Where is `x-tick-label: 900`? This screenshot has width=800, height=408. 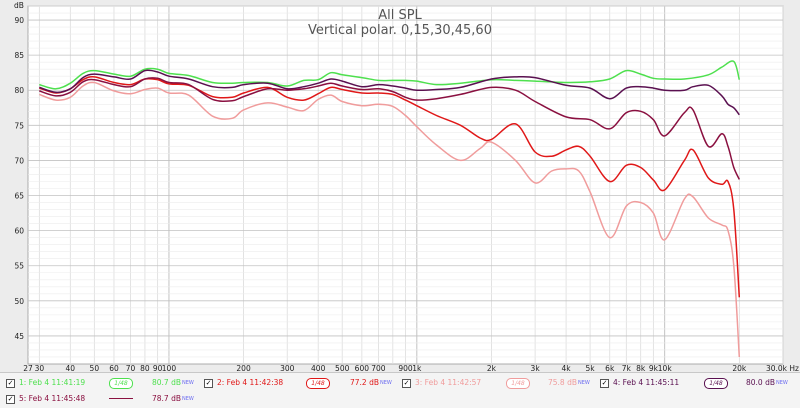 x-tick-label: 900 is located at coordinates (405, 368).